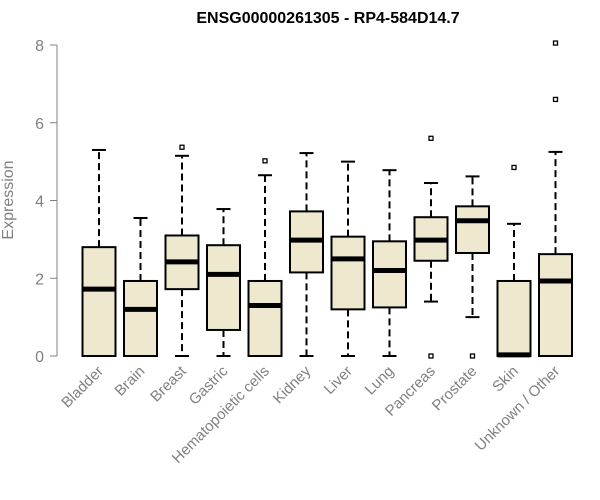 The width and height of the screenshot is (600, 500). I want to click on x-tick-label: Breast, so click(168, 383).